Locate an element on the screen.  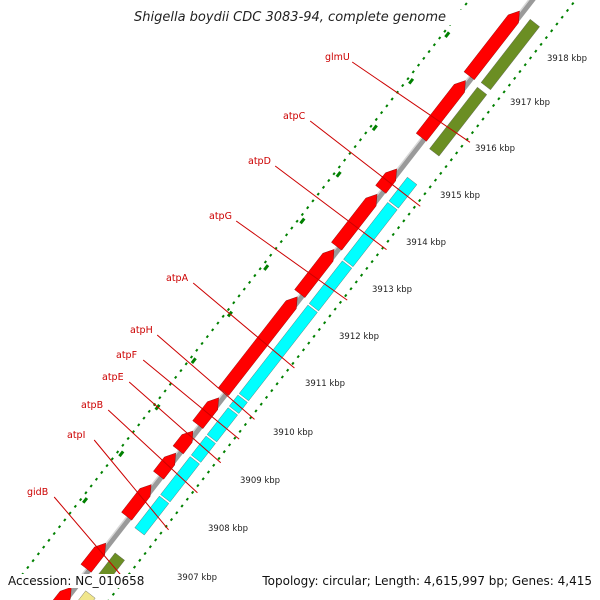
atpA-gene is located at coordinates (278, 353).